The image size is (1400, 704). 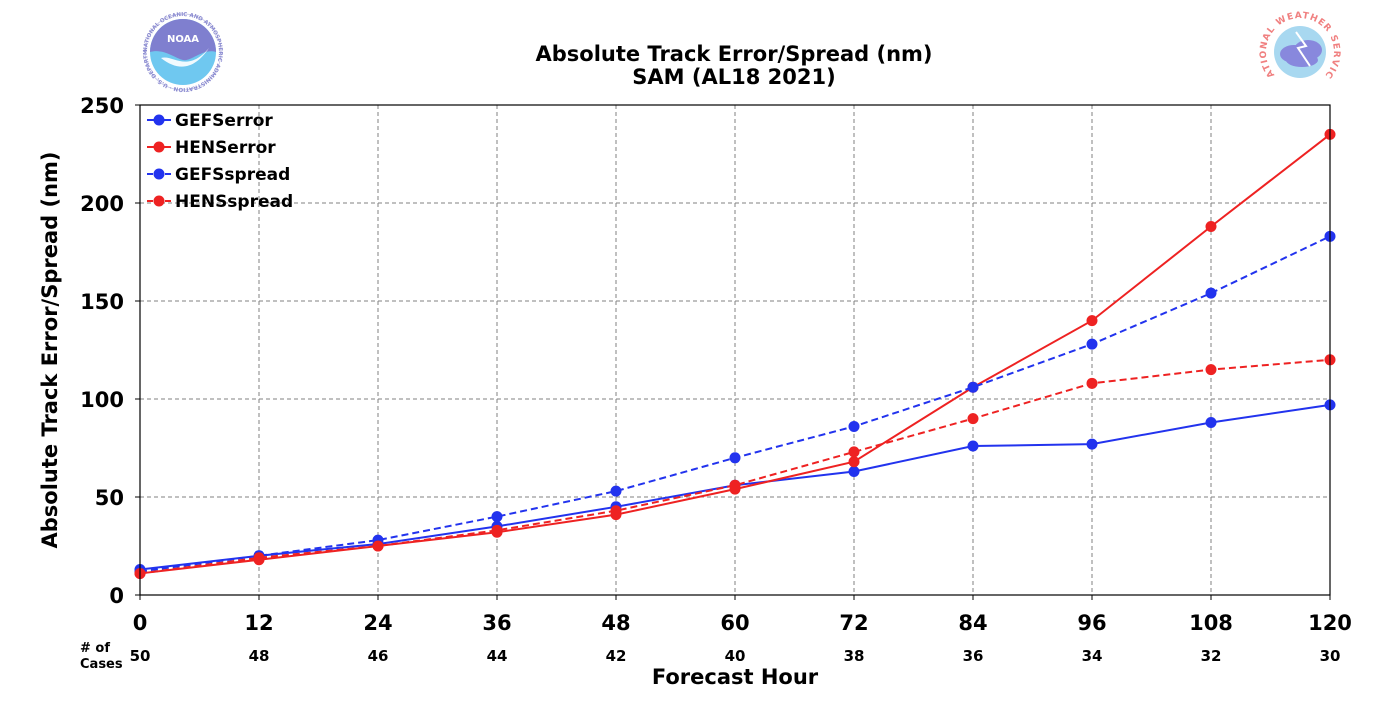 I want to click on x-tick-label: 0, so click(x=140, y=623).